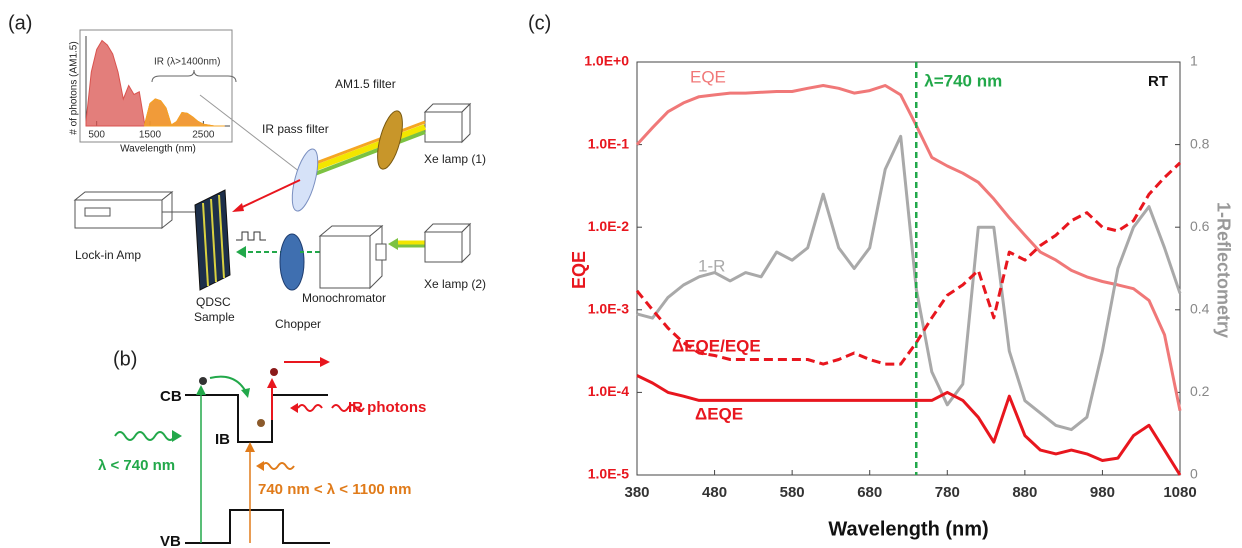 The image size is (1242, 548). What do you see at coordinates (1102, 492) in the screenshot?
I see `x-tick-label: 980` at bounding box center [1102, 492].